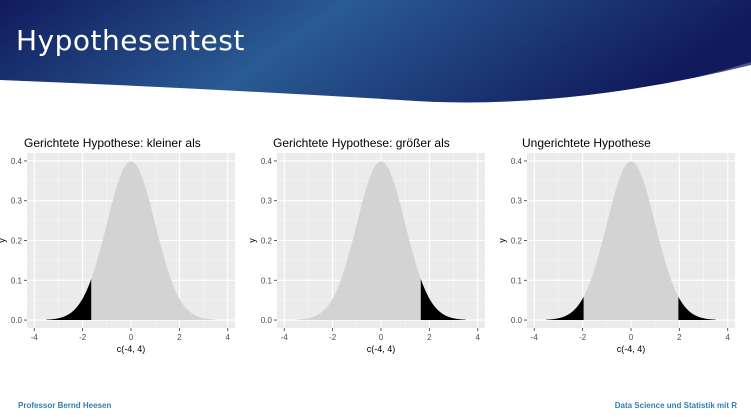  What do you see at coordinates (381, 241) in the screenshot?
I see `density-curve-right-tailed` at bounding box center [381, 241].